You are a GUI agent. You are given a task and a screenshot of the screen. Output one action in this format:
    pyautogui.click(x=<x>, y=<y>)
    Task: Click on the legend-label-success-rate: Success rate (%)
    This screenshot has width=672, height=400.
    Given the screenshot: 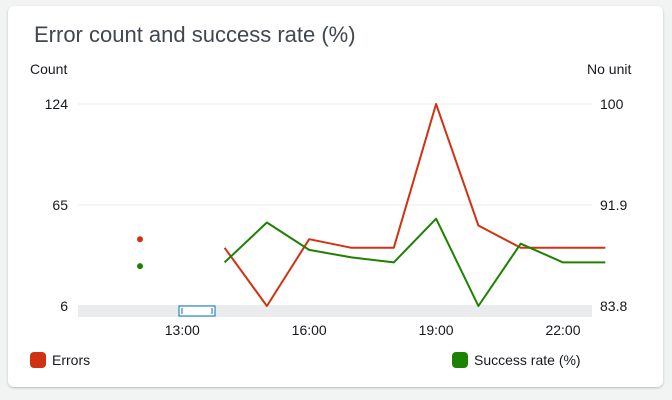 What is the action you would take?
    pyautogui.click(x=527, y=360)
    